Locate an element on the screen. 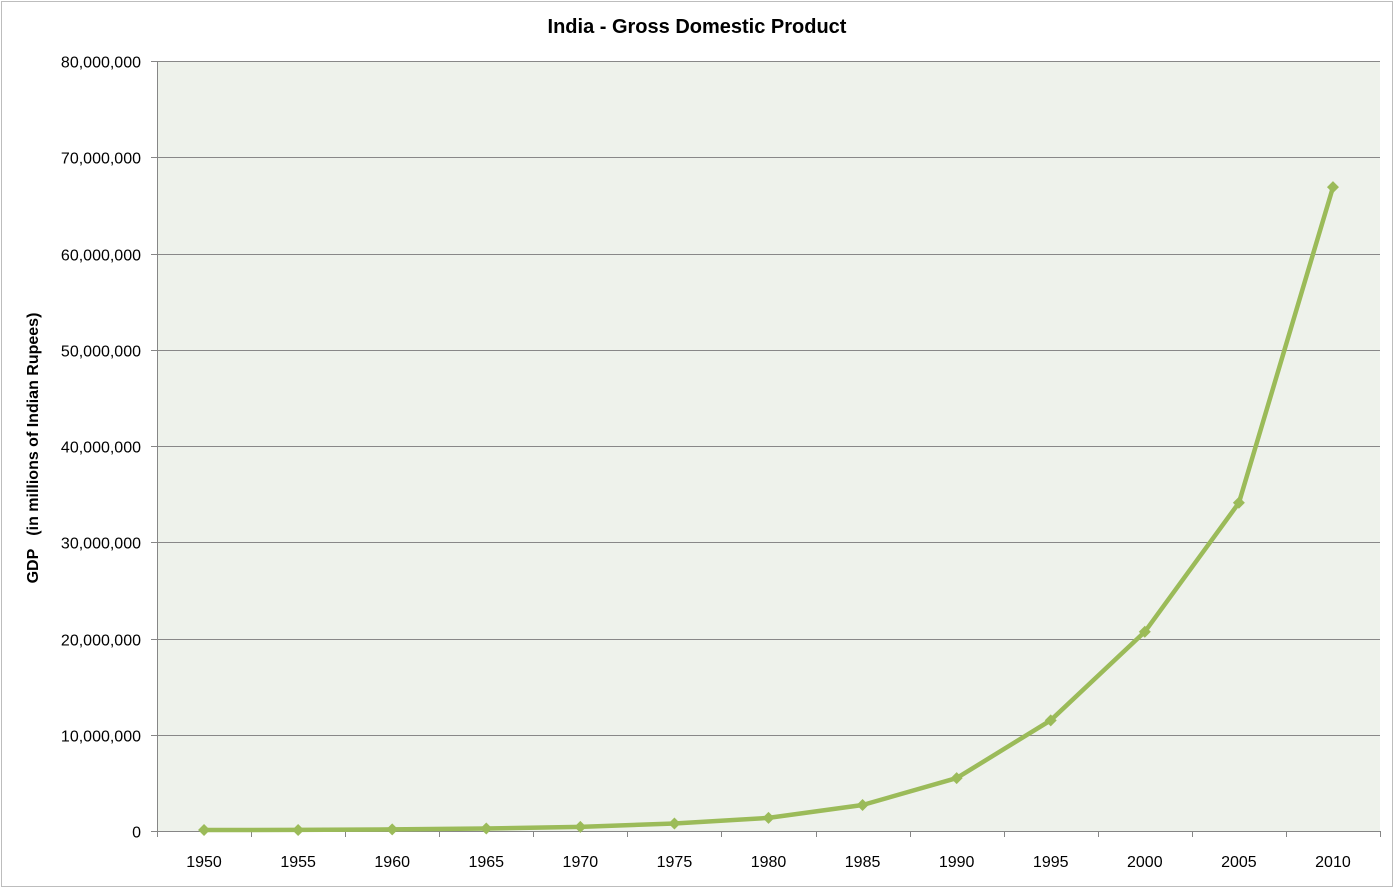 This screenshot has width=1396, height=890. x-tick-label: 1975 is located at coordinates (675, 862).